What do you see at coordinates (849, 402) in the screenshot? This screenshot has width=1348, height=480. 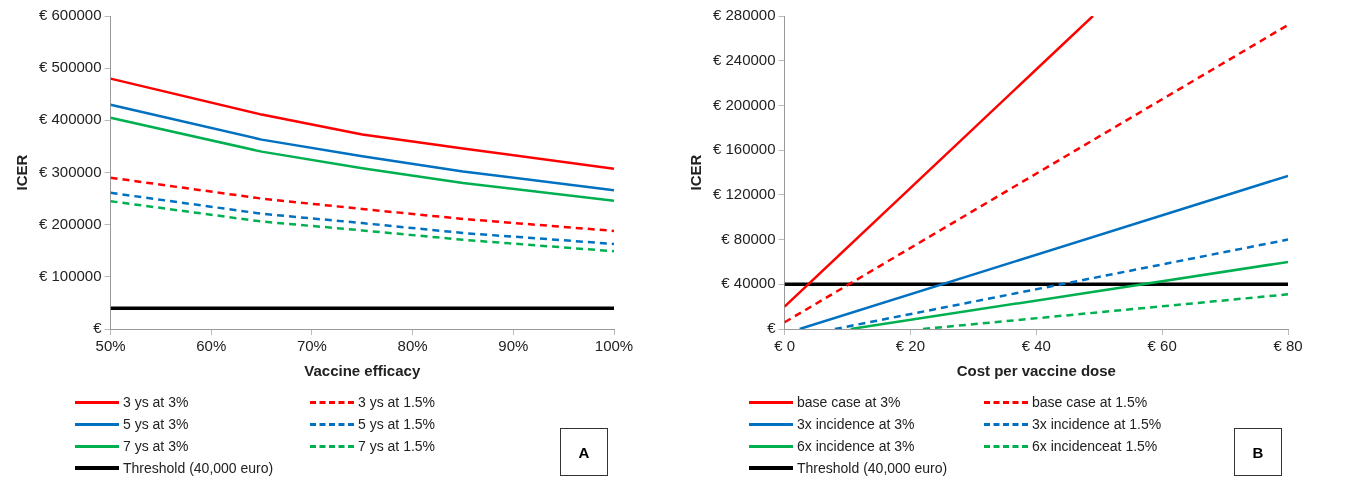 I see `legend-label: base case at 3%` at bounding box center [849, 402].